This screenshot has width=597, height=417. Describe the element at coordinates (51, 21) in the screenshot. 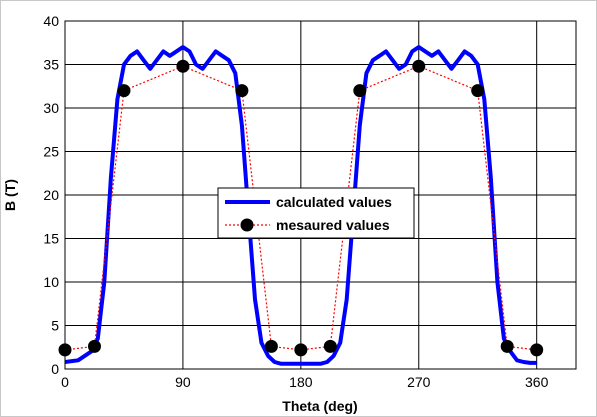

I see `y-tick-label: 40` at that location.